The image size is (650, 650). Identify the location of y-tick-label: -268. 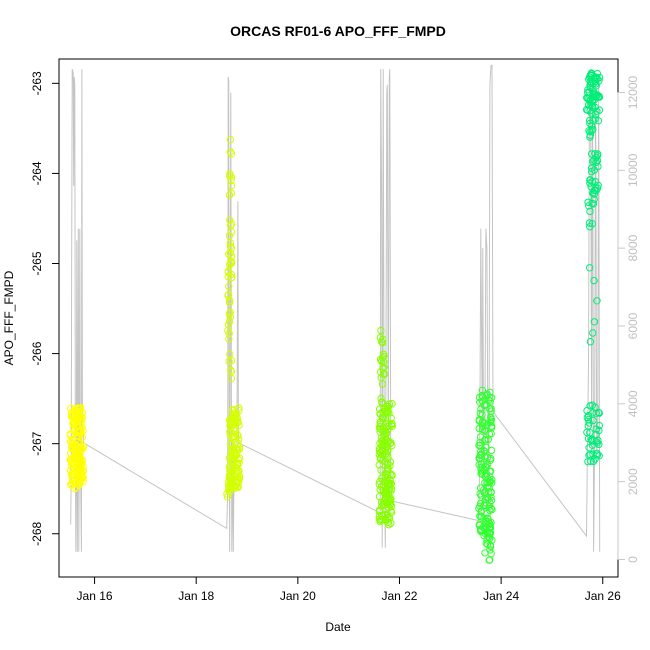
(37, 533).